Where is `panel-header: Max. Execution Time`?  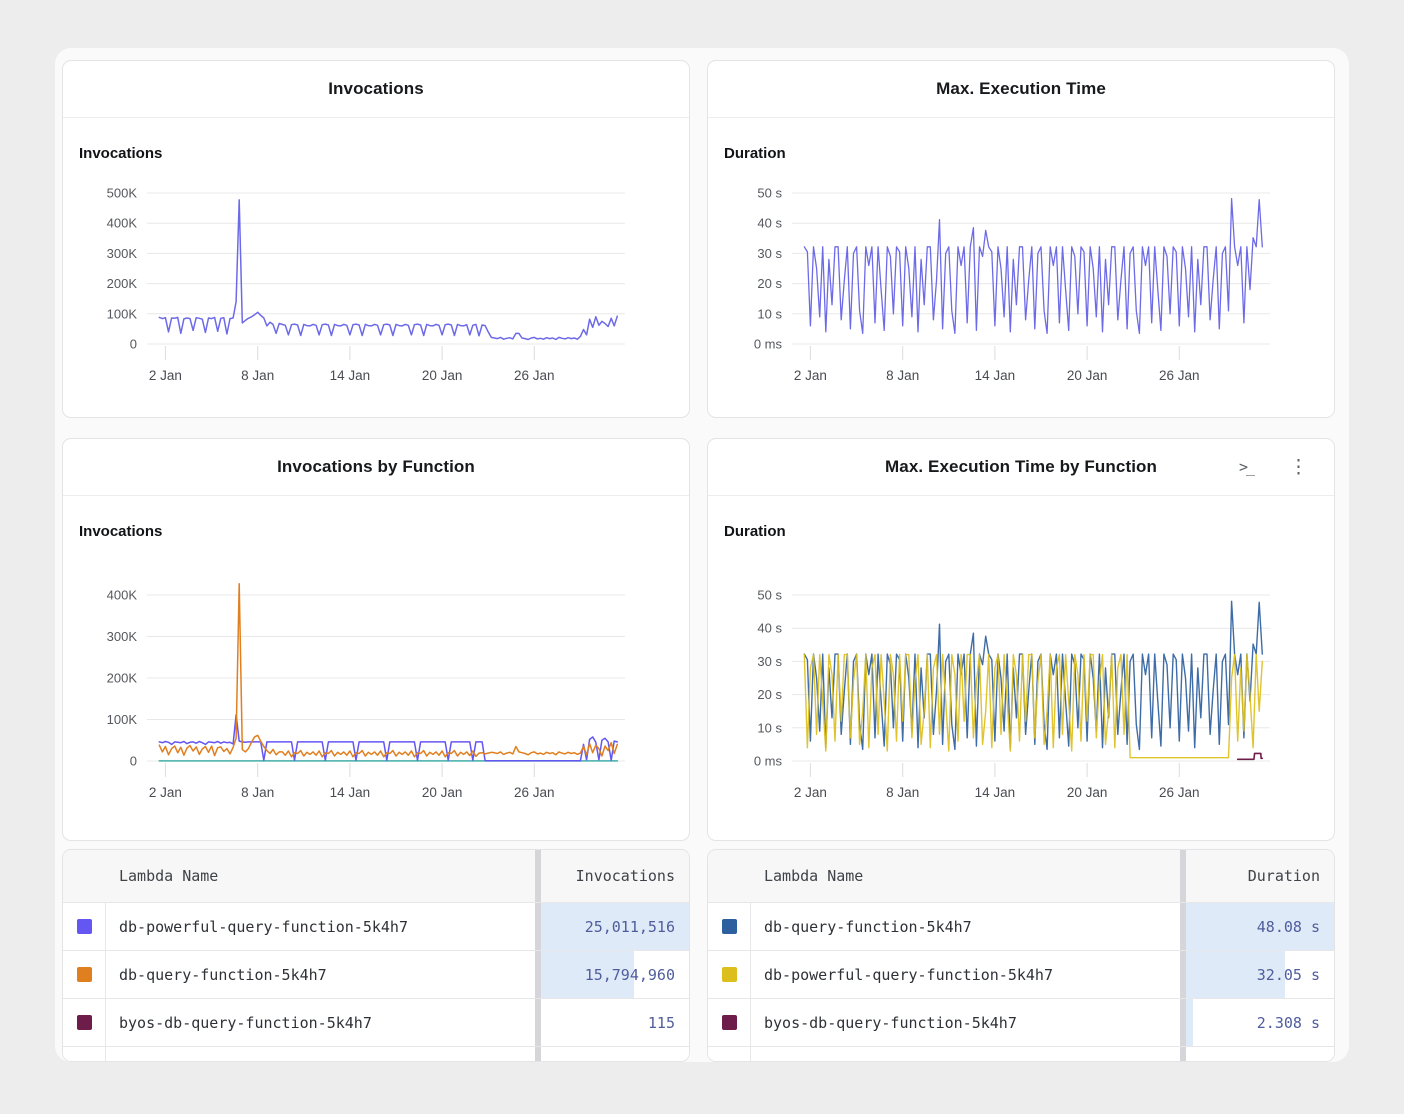 panel-header: Max. Execution Time is located at coordinates (1021, 89).